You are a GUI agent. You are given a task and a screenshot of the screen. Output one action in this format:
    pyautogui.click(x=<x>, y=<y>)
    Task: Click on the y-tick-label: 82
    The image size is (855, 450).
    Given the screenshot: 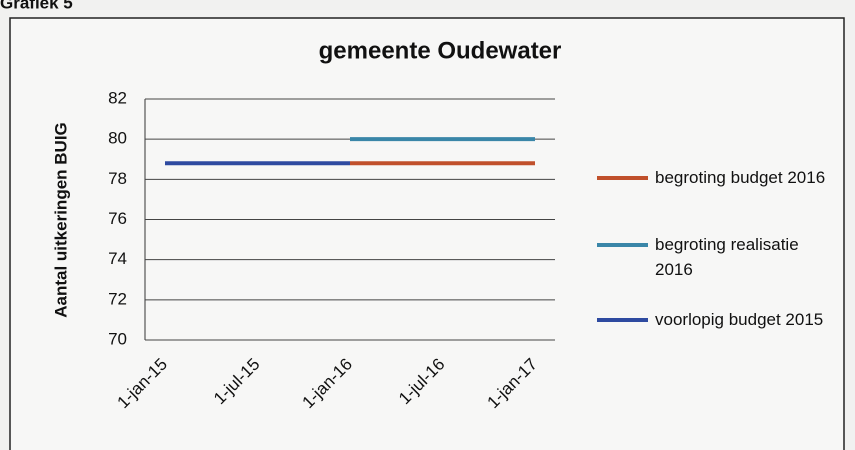 What is the action you would take?
    pyautogui.click(x=117, y=97)
    